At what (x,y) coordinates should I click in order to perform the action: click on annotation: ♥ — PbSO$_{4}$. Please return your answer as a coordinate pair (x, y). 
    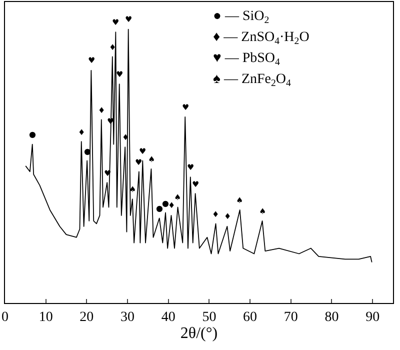
    Looking at the image, I should click on (246, 59).